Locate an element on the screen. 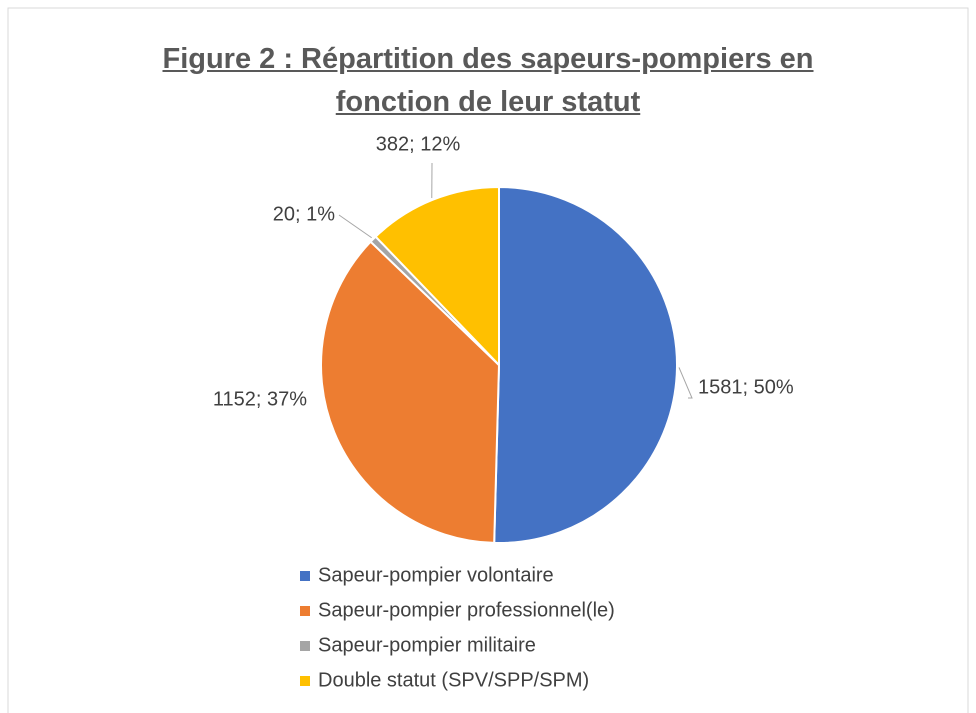  legend-label: Double statut (SPV/SPP/SPM) is located at coordinates (453, 680).